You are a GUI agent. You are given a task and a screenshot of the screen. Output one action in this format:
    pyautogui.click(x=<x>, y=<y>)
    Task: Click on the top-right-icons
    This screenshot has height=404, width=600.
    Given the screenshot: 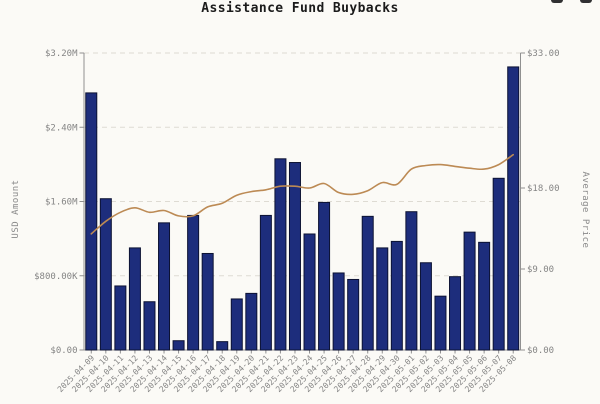 What is the action you would take?
    pyautogui.click(x=571, y=1)
    